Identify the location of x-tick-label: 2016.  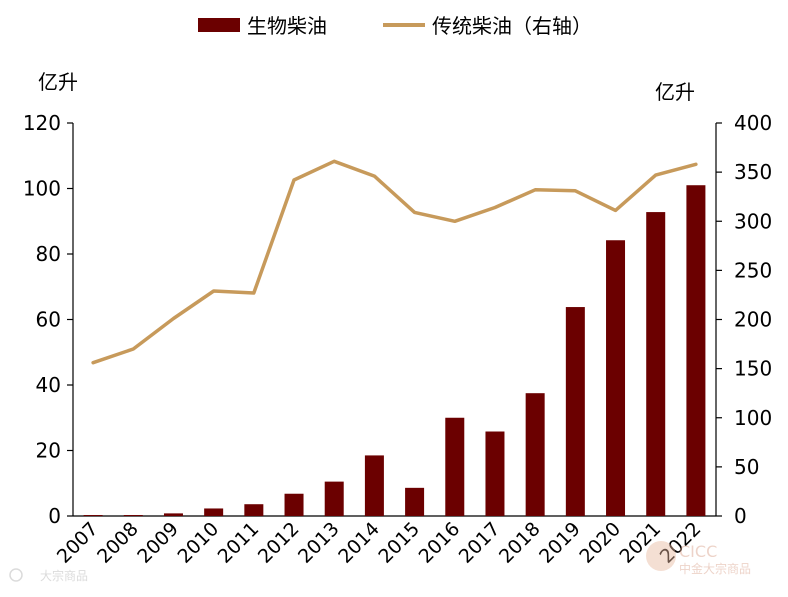
(440, 543).